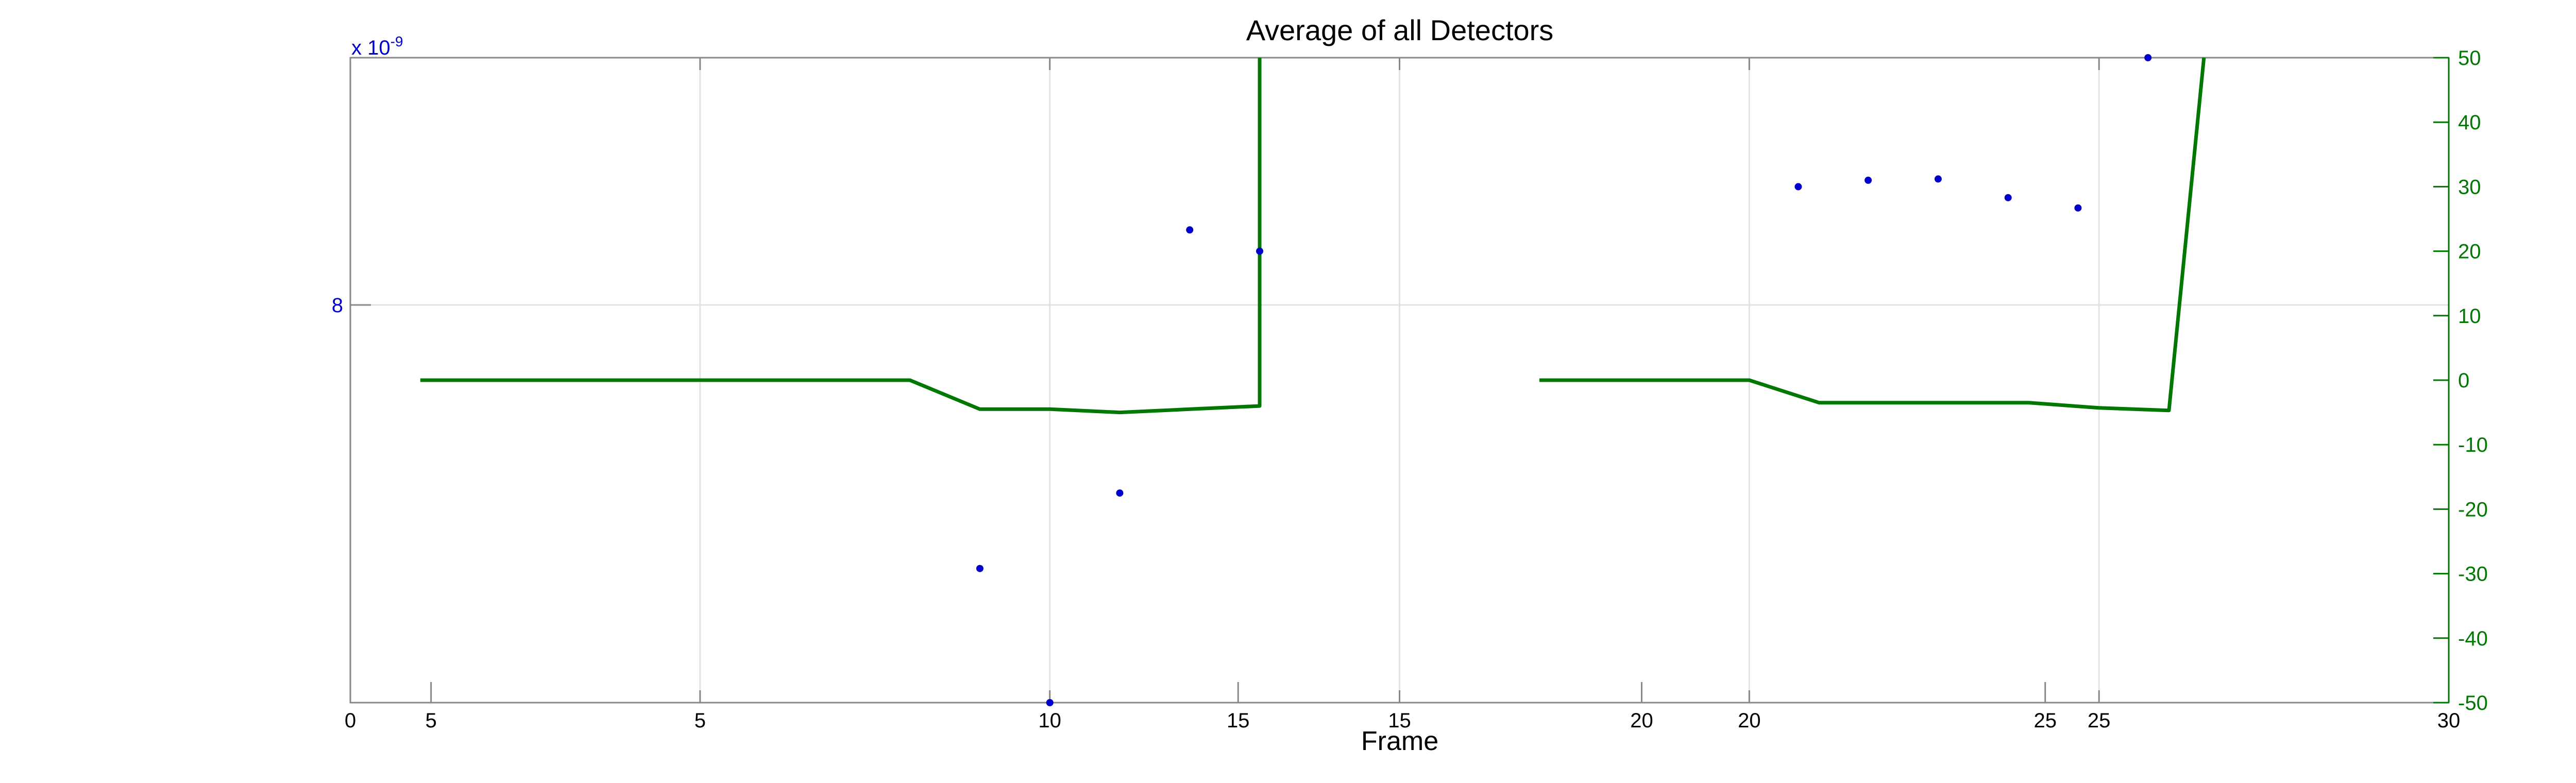 This screenshot has height=783, width=2576. Describe the element at coordinates (2473, 509) in the screenshot. I see `right-tick-label: -20` at that location.